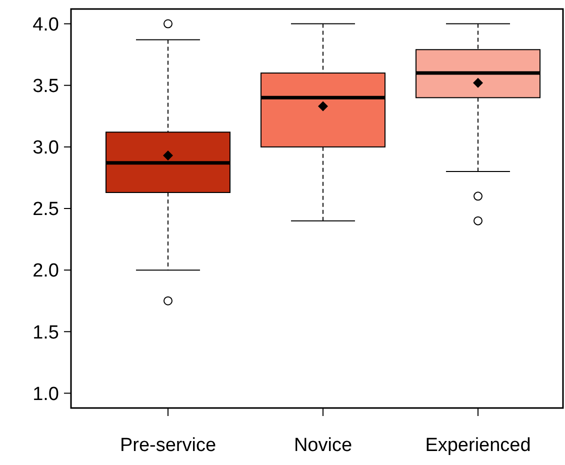  What do you see at coordinates (45, 333) in the screenshot?
I see `y-tick-label: 1.5` at bounding box center [45, 333].